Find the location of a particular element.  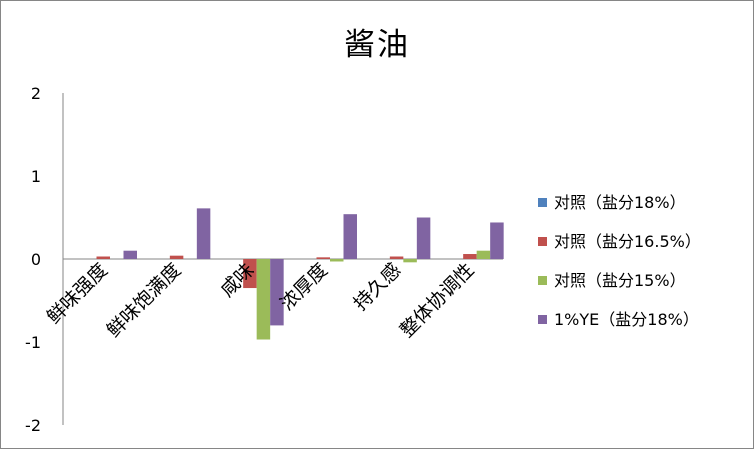

legend-item: 对照（盐分18%） is located at coordinates (641, 212).